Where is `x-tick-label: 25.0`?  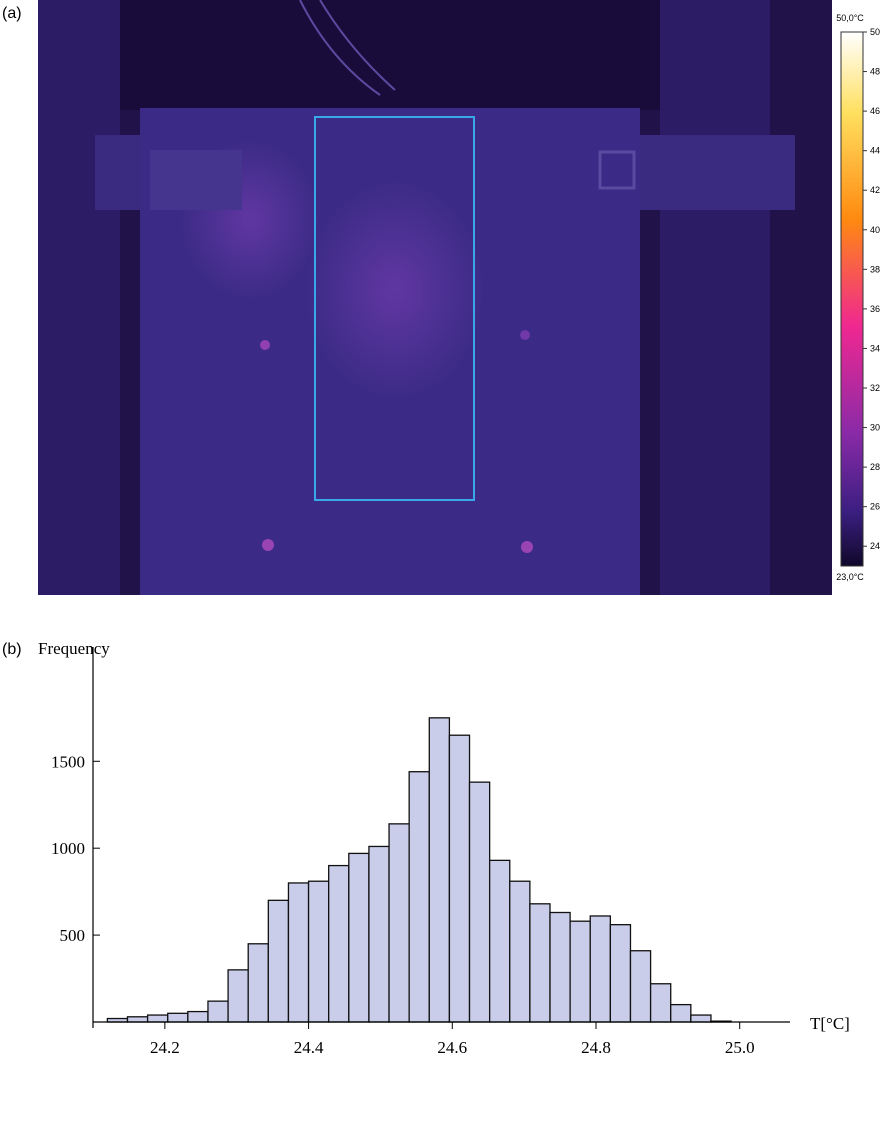
x-tick-label: 25.0 is located at coordinates (740, 1047).